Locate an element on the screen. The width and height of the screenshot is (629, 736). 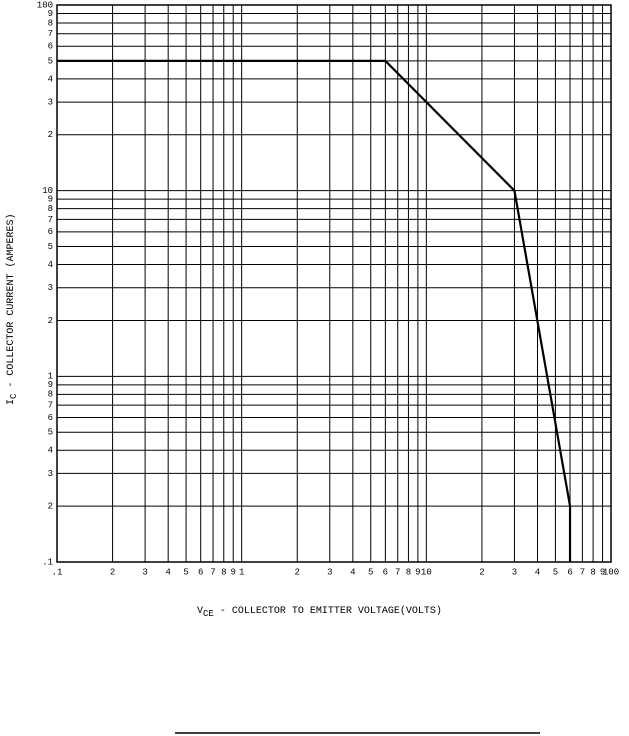
y-tick-label: .1 is located at coordinates (47, 562).